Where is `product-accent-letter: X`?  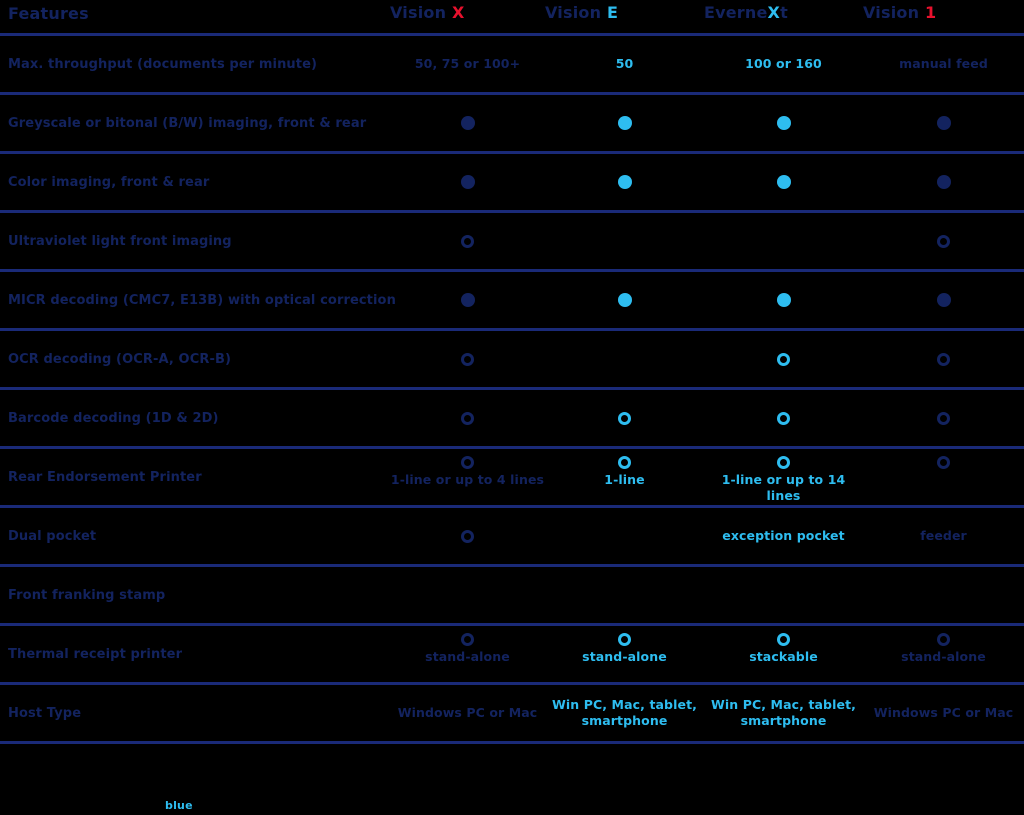
product-accent-letter: X is located at coordinates (774, 12).